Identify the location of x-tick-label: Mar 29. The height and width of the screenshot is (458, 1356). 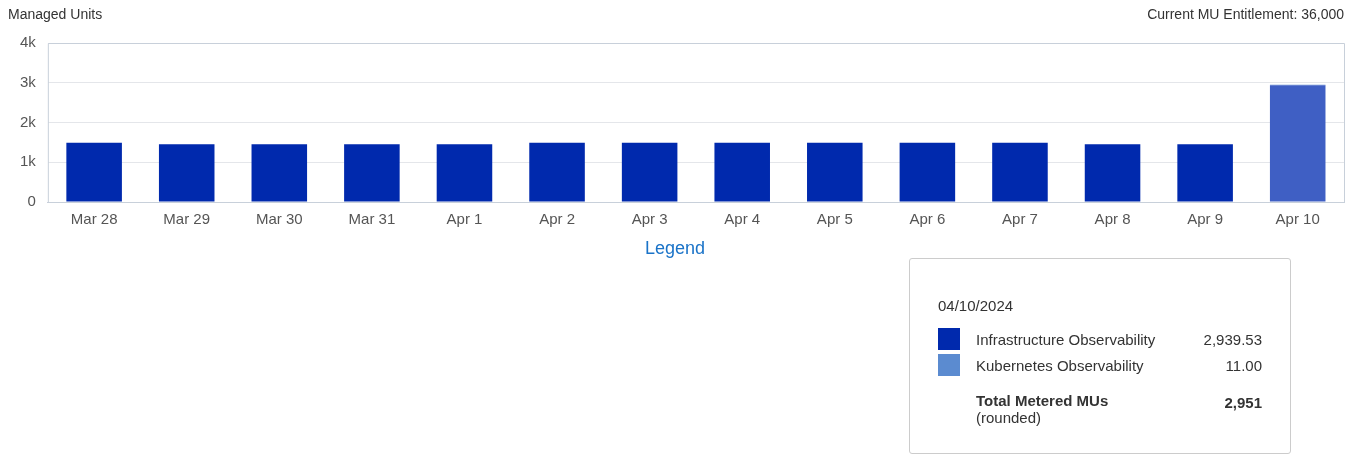
(187, 219).